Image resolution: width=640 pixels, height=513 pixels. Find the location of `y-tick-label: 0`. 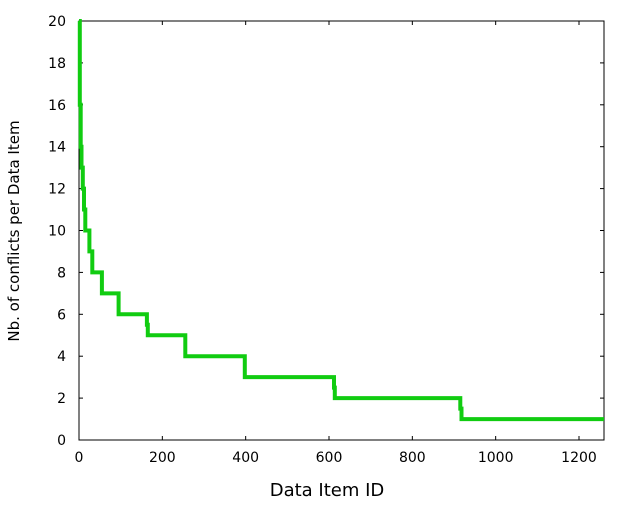

y-tick-label: 0 is located at coordinates (61, 441).